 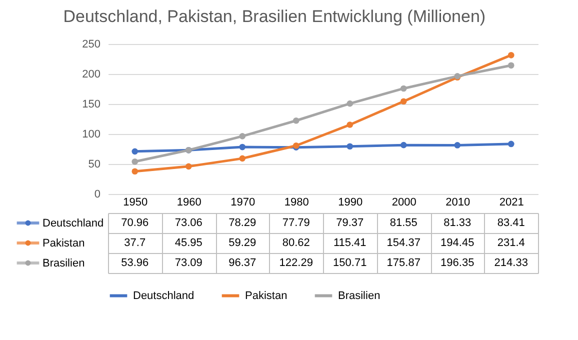 I want to click on data-label: 154.37, so click(x=403, y=243).